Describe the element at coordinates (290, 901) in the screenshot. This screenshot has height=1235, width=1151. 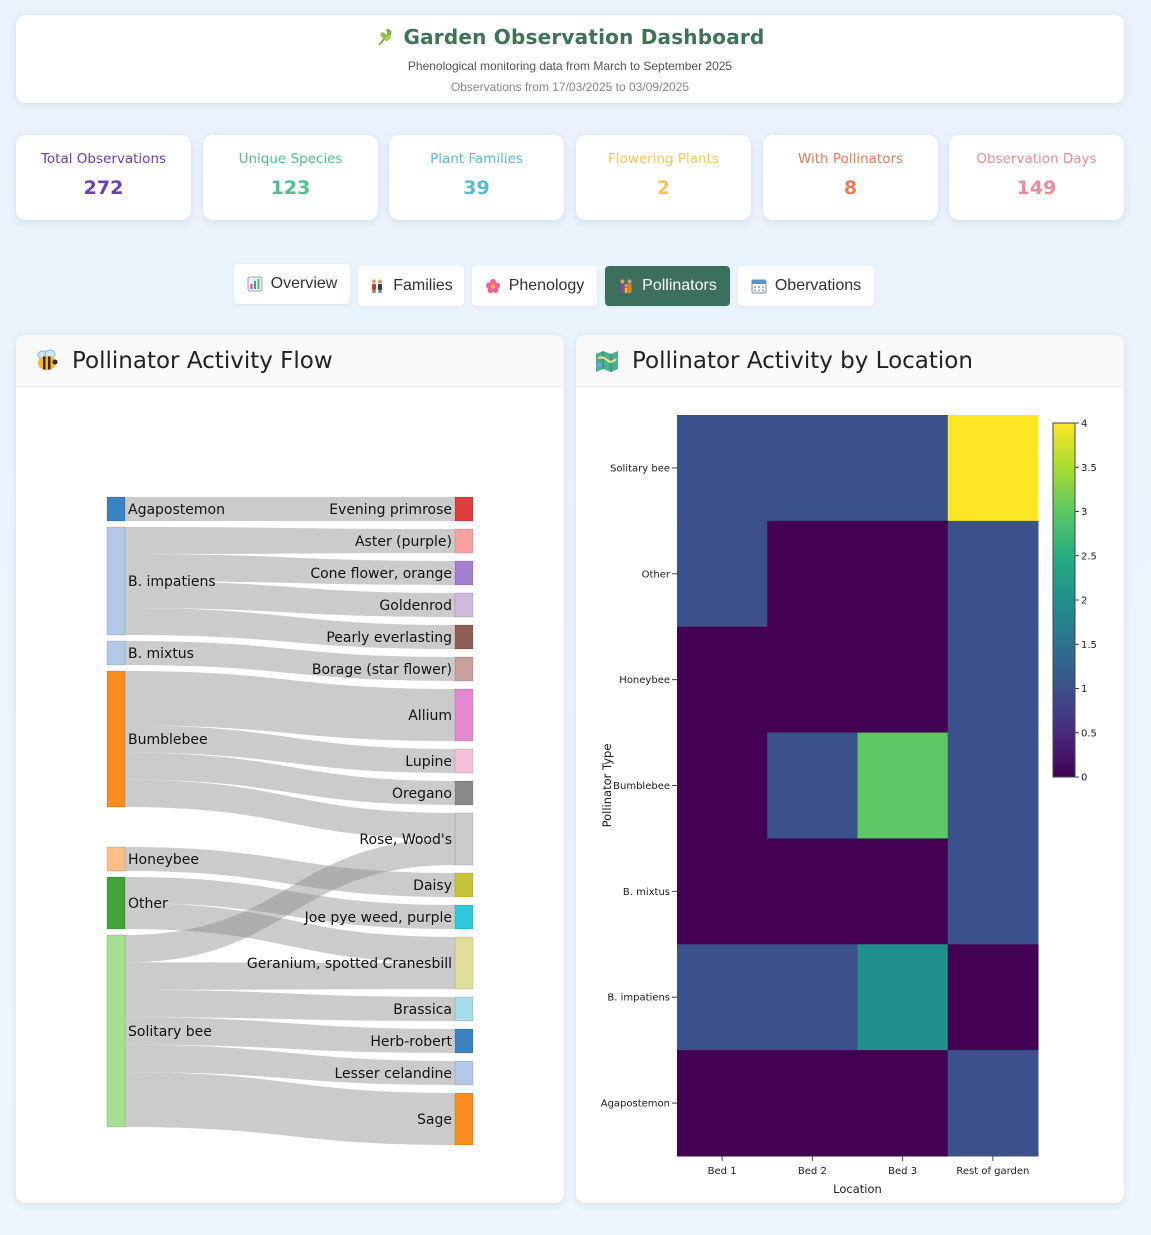
I see `sankey-link-solitary-bee-to-rose-wood-s` at that location.